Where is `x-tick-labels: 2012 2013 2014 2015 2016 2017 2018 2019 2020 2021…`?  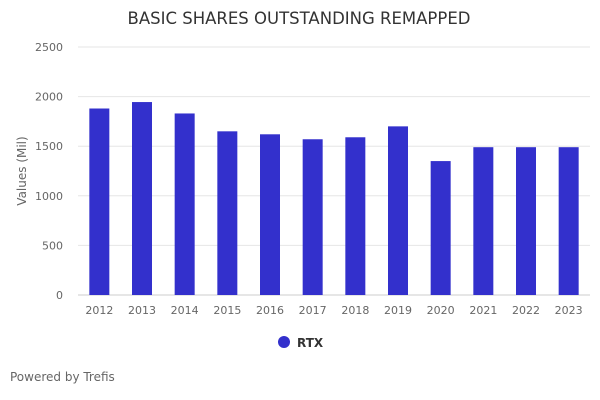
x-tick-labels: 2012 2013 2014 2015 2016 2017 2018 2019 2020 2021… is located at coordinates (333, 310).